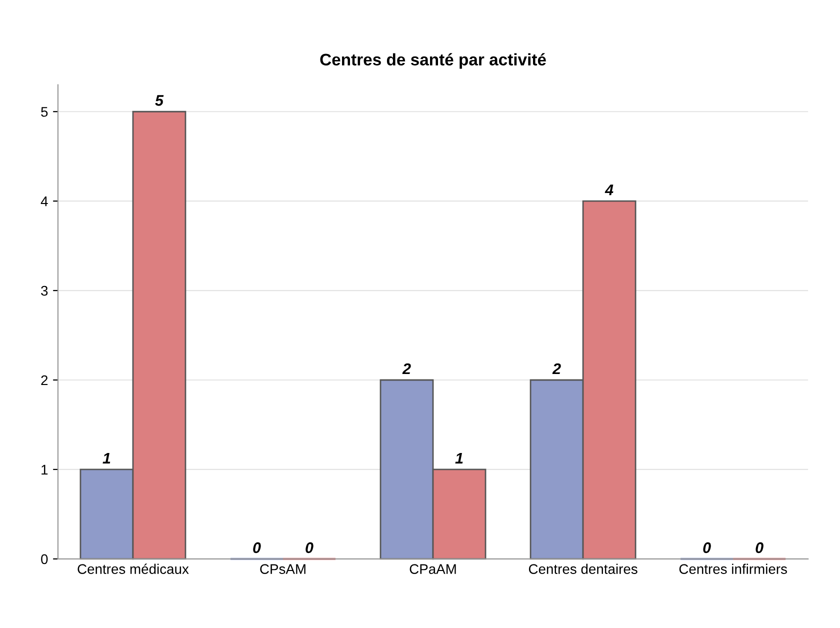 Image resolution: width=840 pixels, height=628 pixels. Describe the element at coordinates (433, 569) in the screenshot. I see `x-tick-label: CPaAM` at that location.